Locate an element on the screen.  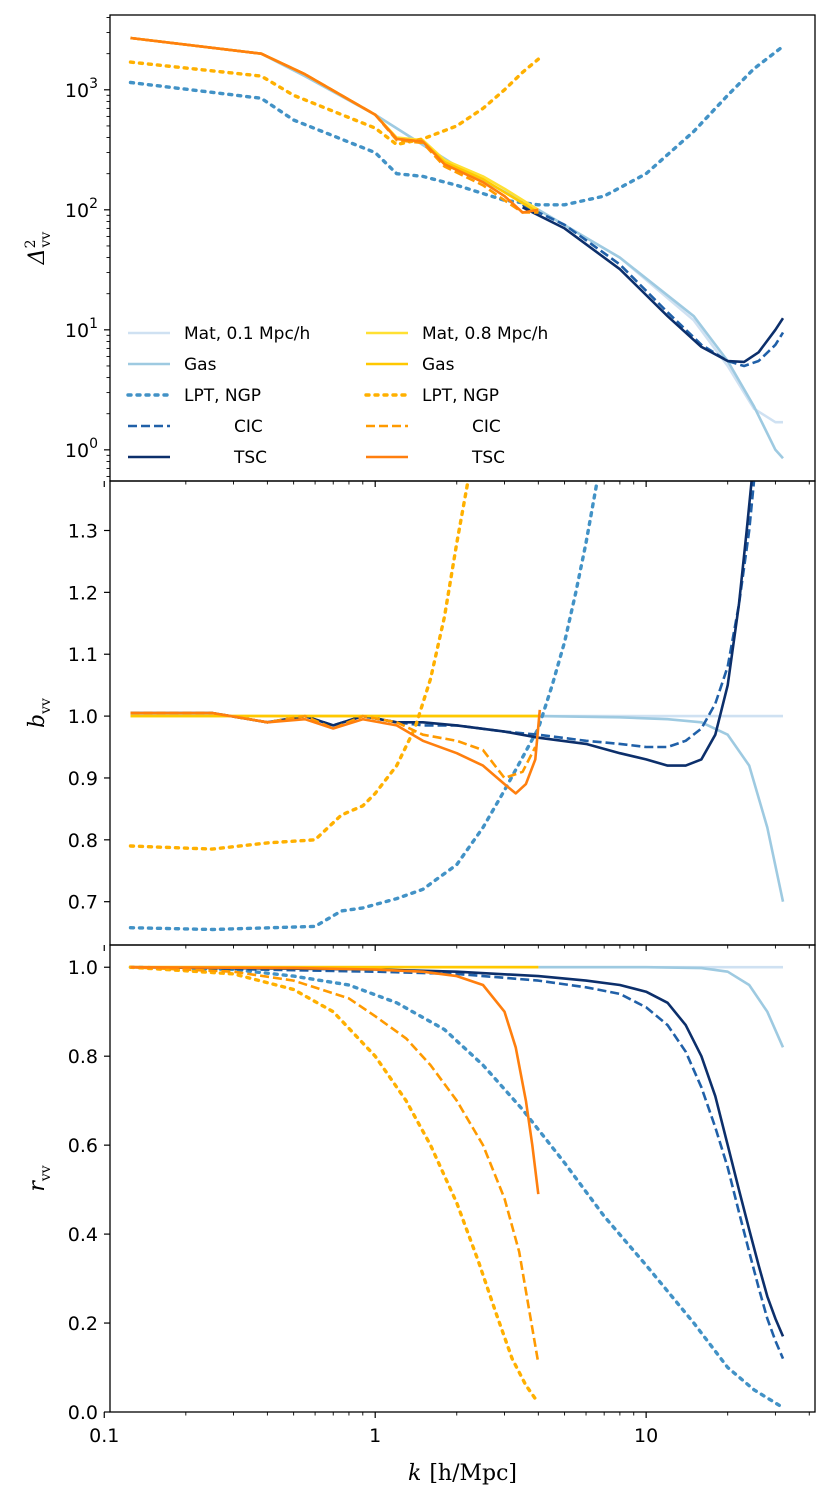
y-tick-label: 0.9 is located at coordinates (83, 779).